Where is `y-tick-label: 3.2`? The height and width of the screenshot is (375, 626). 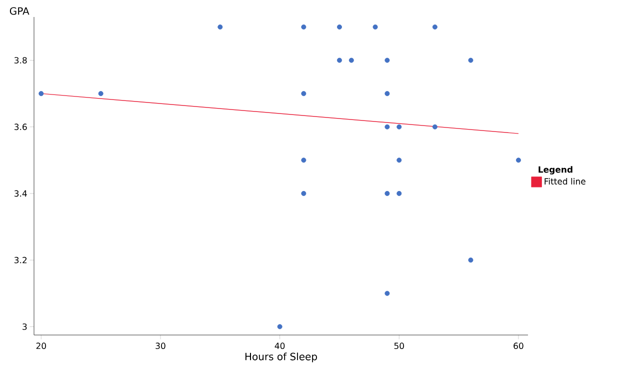
y-tick-label: 3.2 is located at coordinates (20, 260).